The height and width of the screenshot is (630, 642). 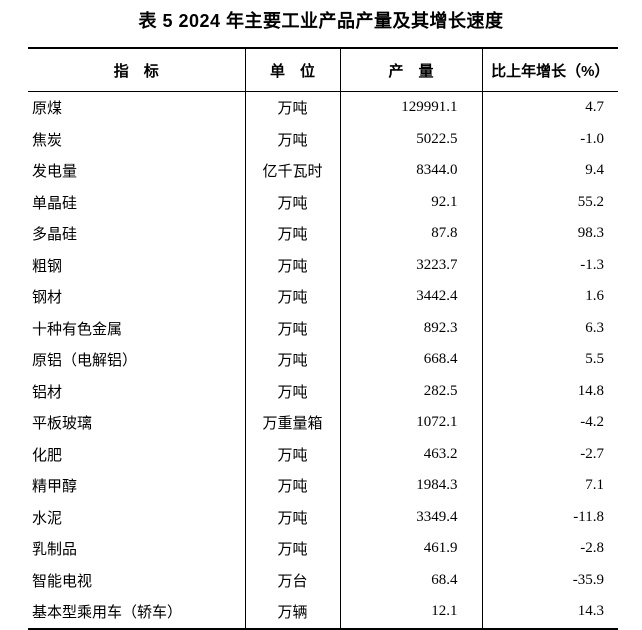 What do you see at coordinates (410, 391) in the screenshot?
I see `cell-output: 282.5` at bounding box center [410, 391].